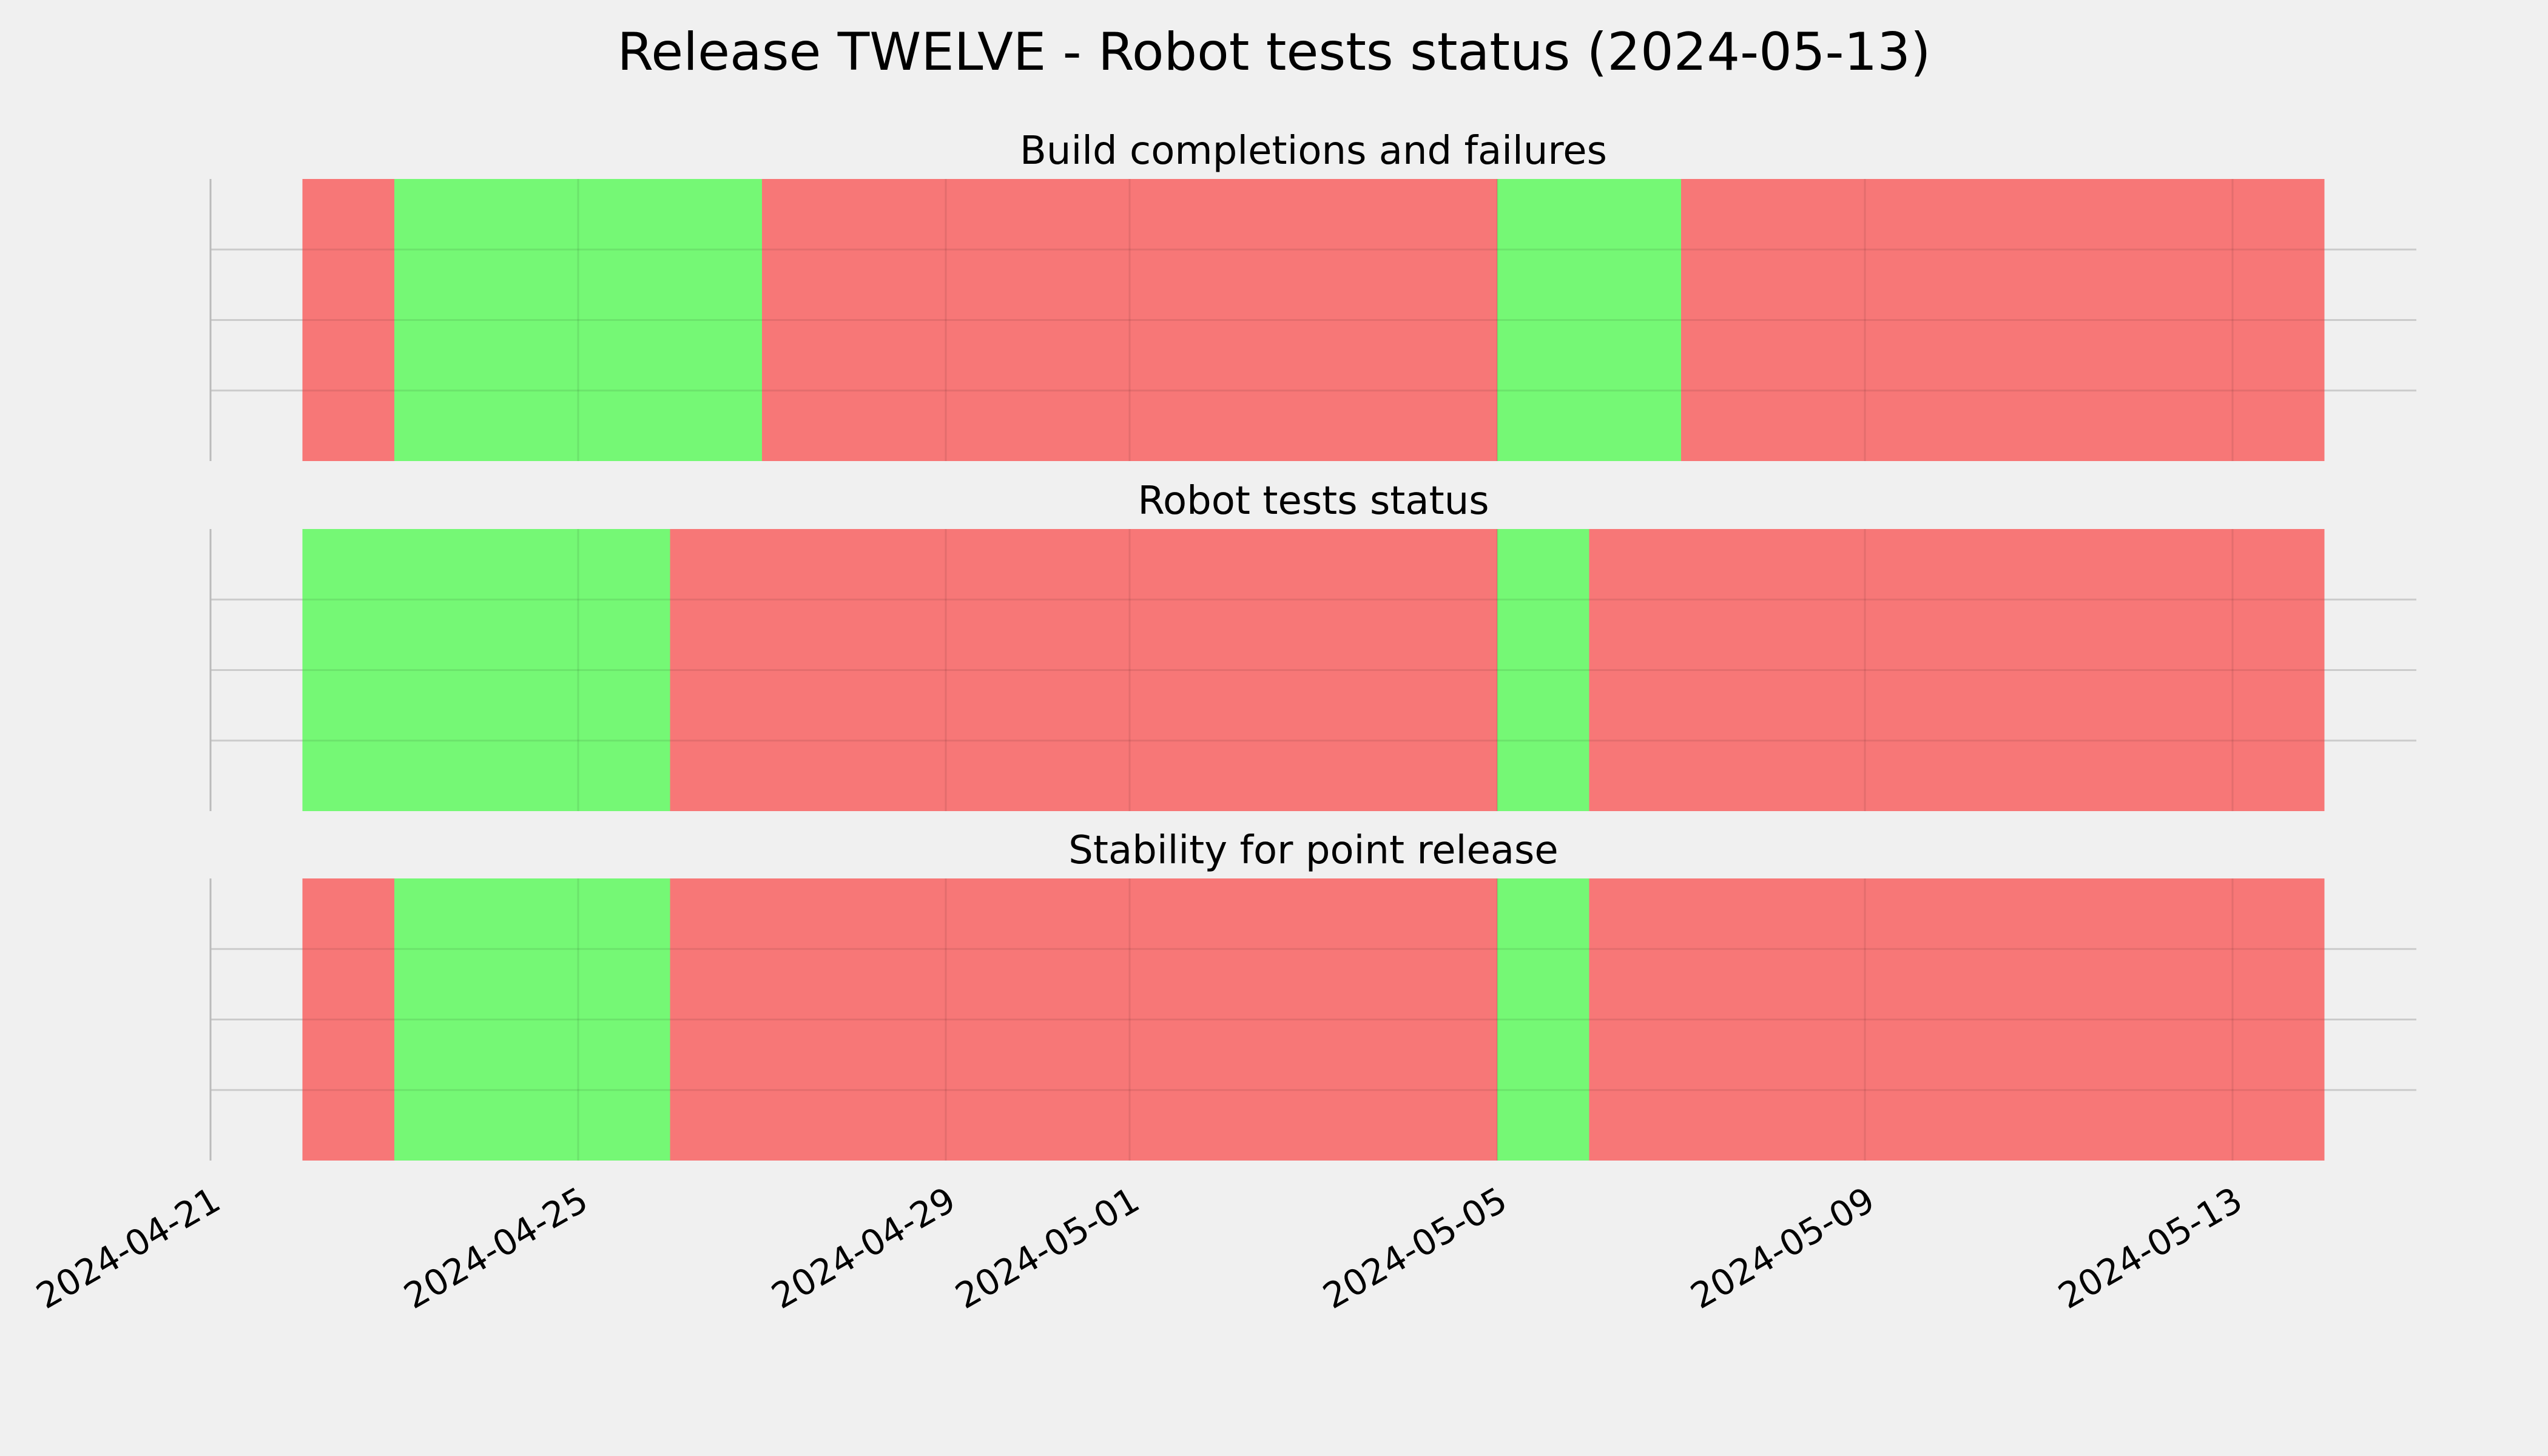 The image size is (2548, 1456). What do you see at coordinates (1313, 850) in the screenshot?
I see `panel-title: Stability for point release` at bounding box center [1313, 850].